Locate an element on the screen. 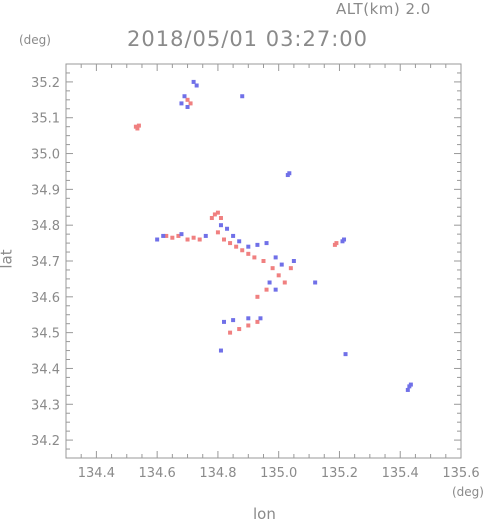 This screenshot has width=491, height=523. x-tick-label: 135.2 is located at coordinates (339, 473).